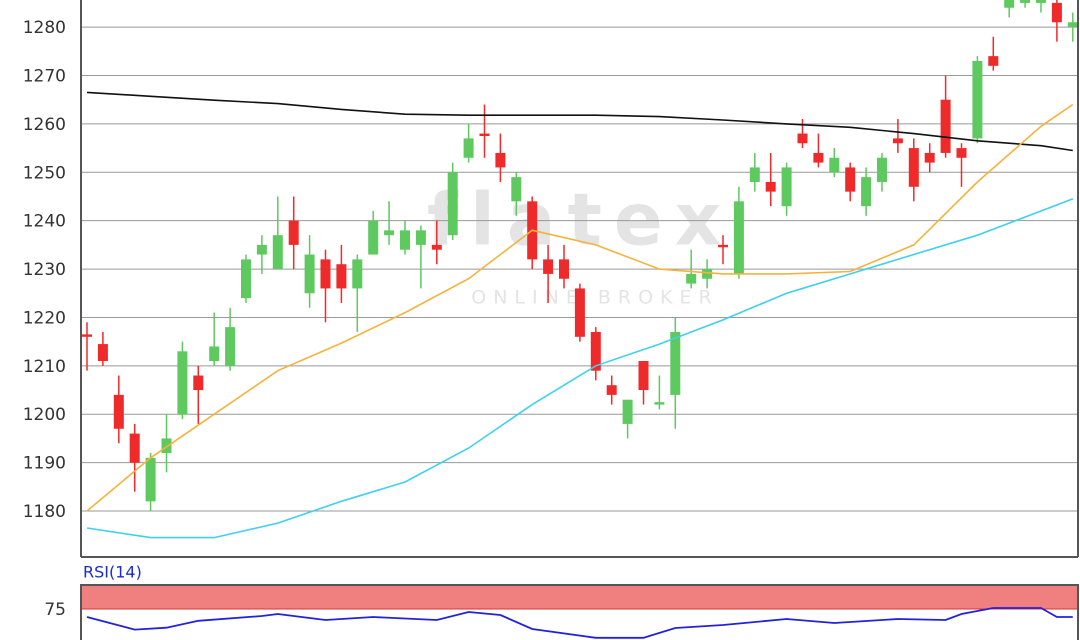 The width and height of the screenshot is (1080, 640). What do you see at coordinates (44, 270) in the screenshot?
I see `y-tick-label: 1230` at bounding box center [44, 270].